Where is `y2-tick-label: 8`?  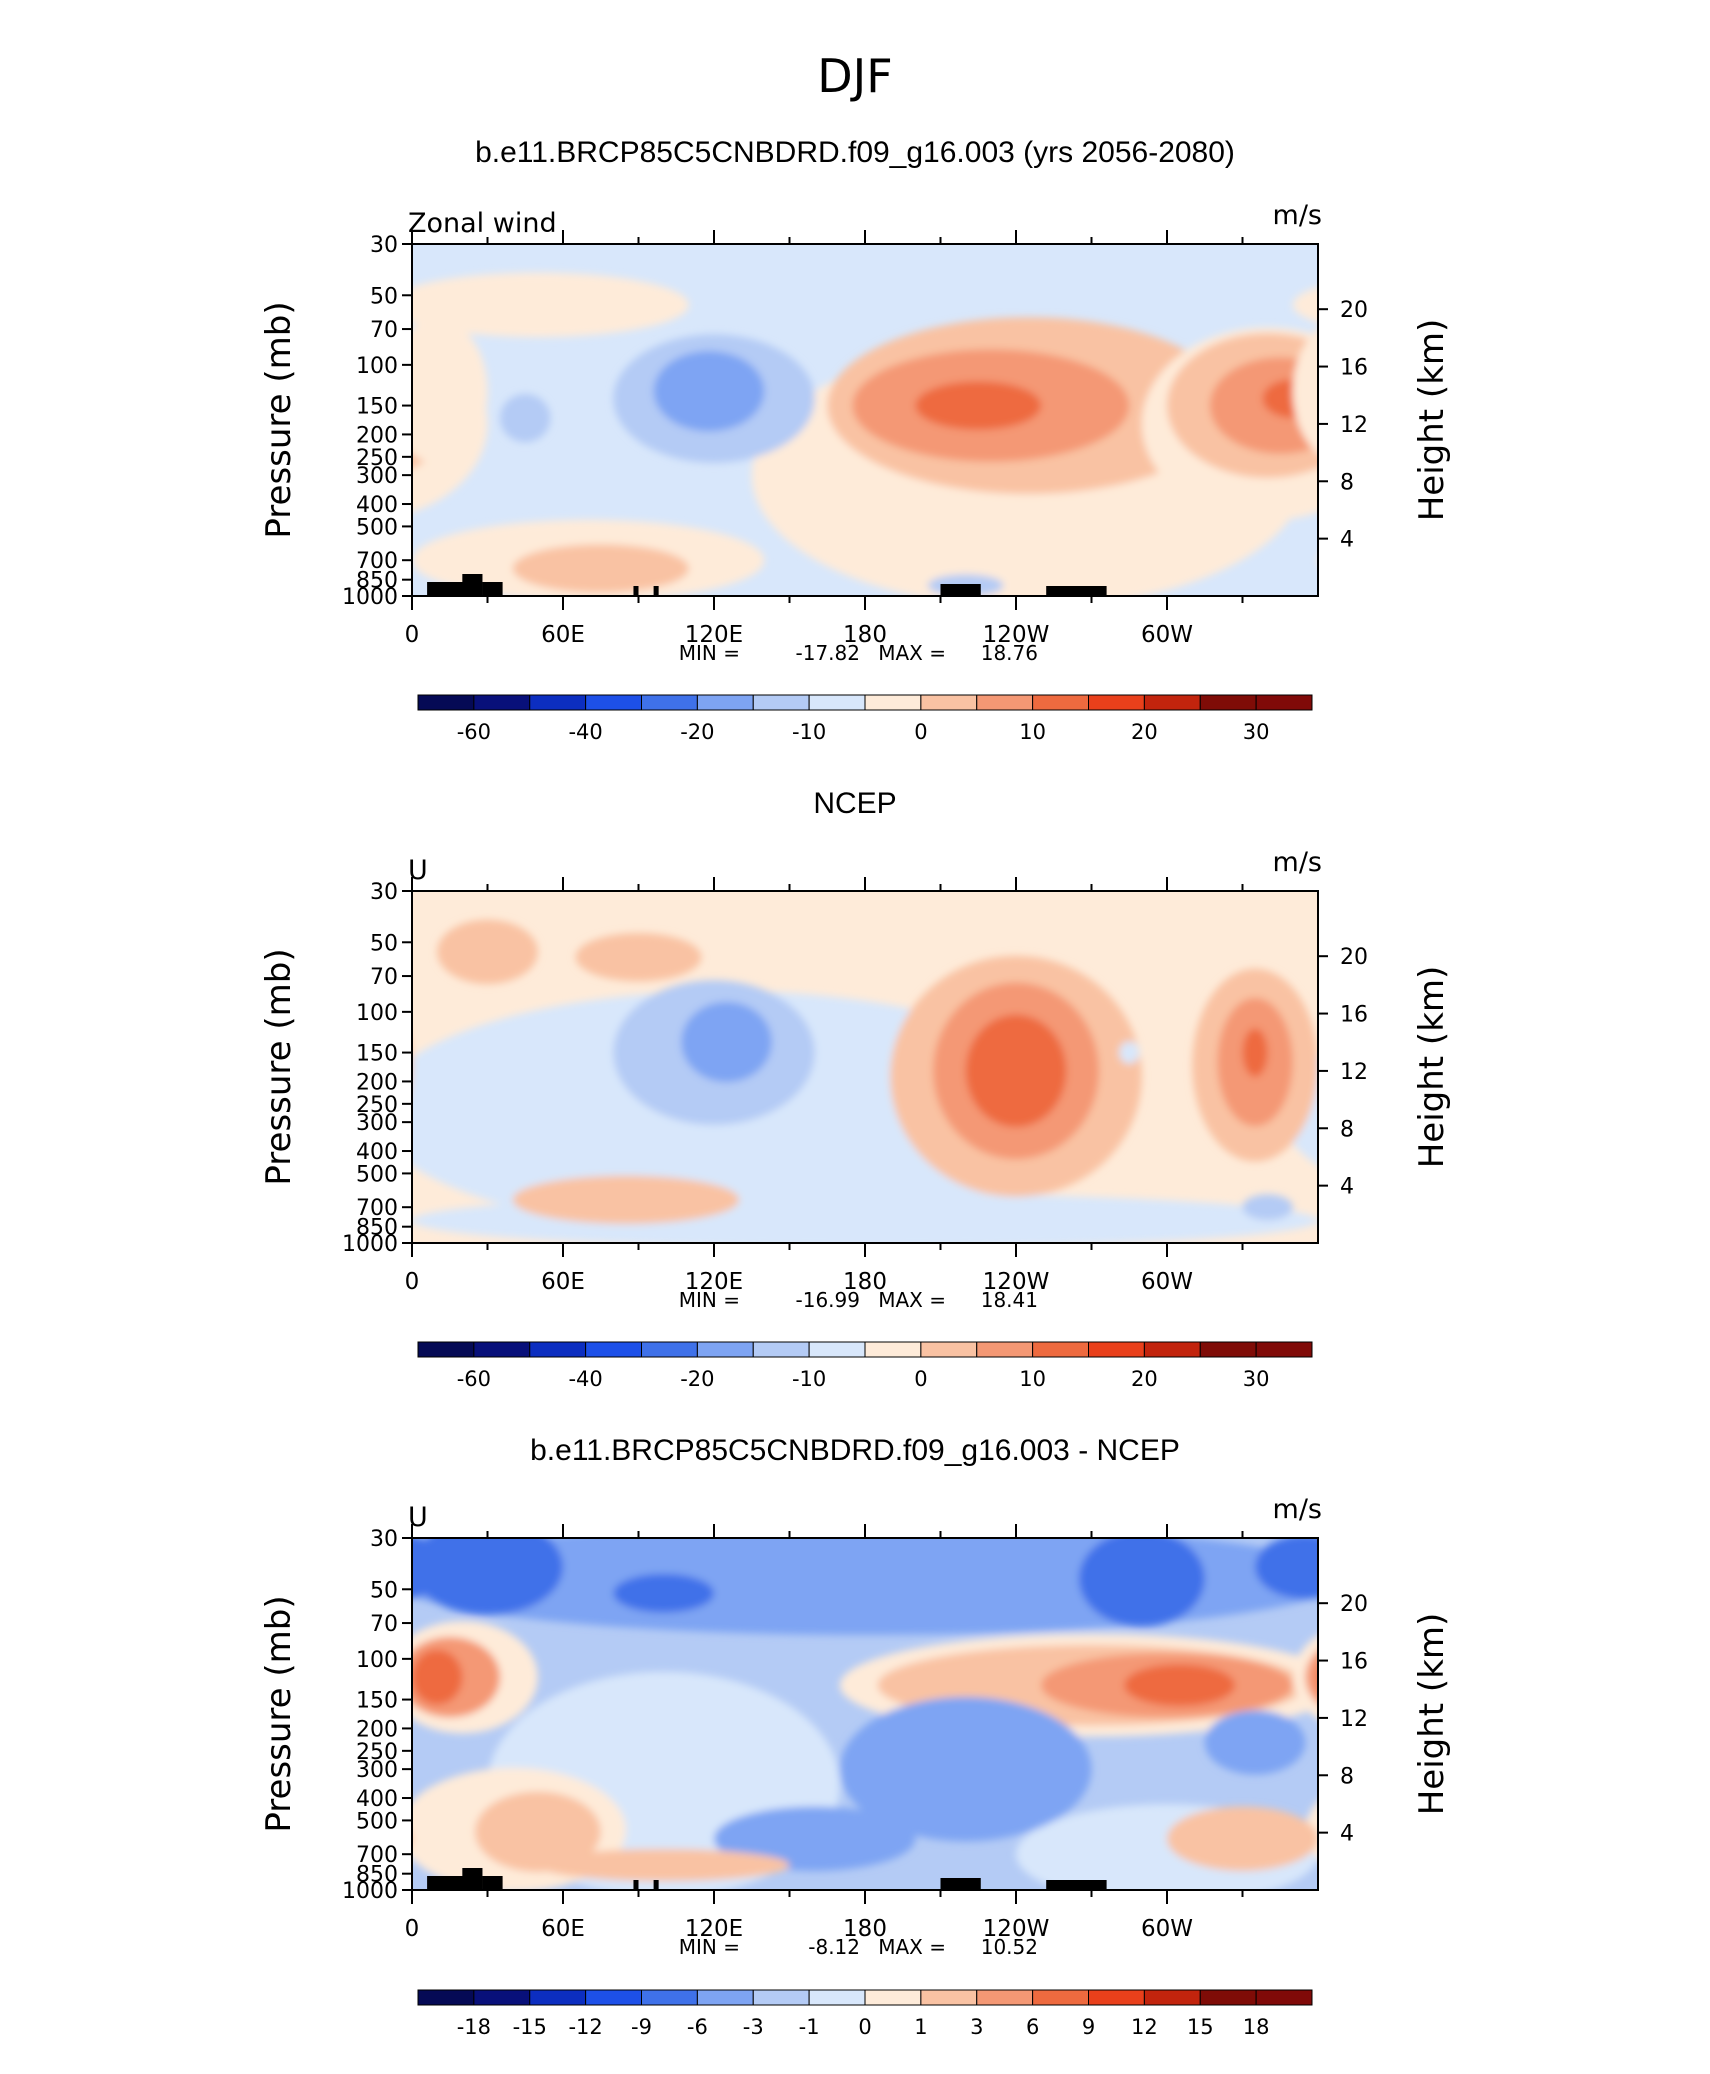 y2-tick-label: 8 is located at coordinates (1347, 482).